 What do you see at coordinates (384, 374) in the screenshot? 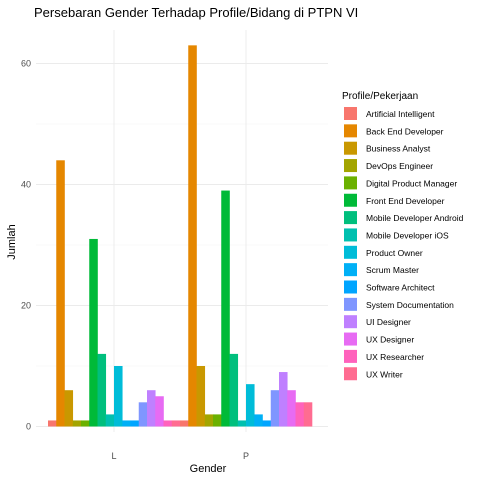
I see `legend-label: UX Writer` at bounding box center [384, 374].